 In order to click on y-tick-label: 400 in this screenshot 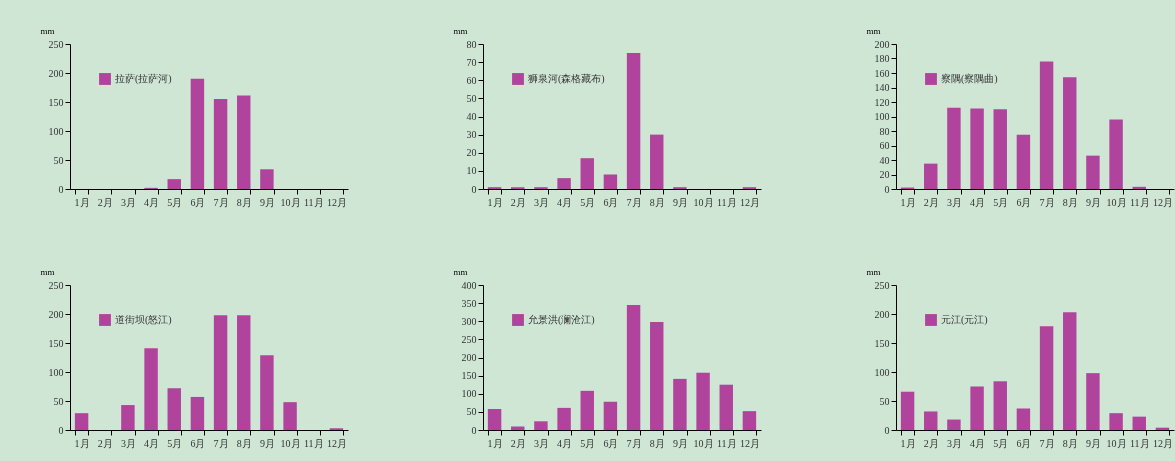, I will do `click(469, 285)`.